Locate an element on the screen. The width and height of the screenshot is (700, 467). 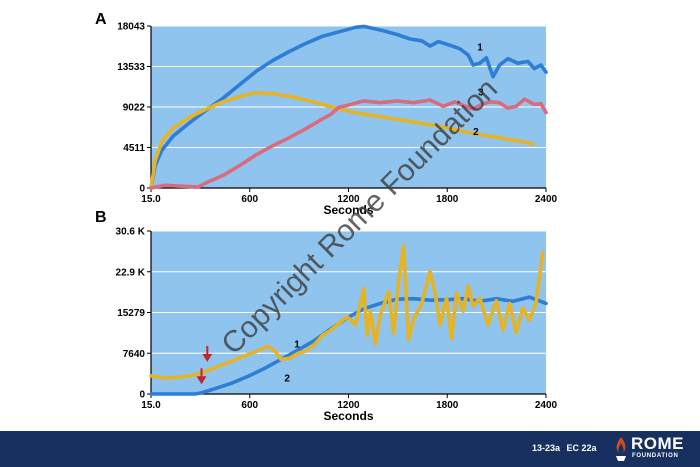
panel-letter: B is located at coordinates (101, 217).